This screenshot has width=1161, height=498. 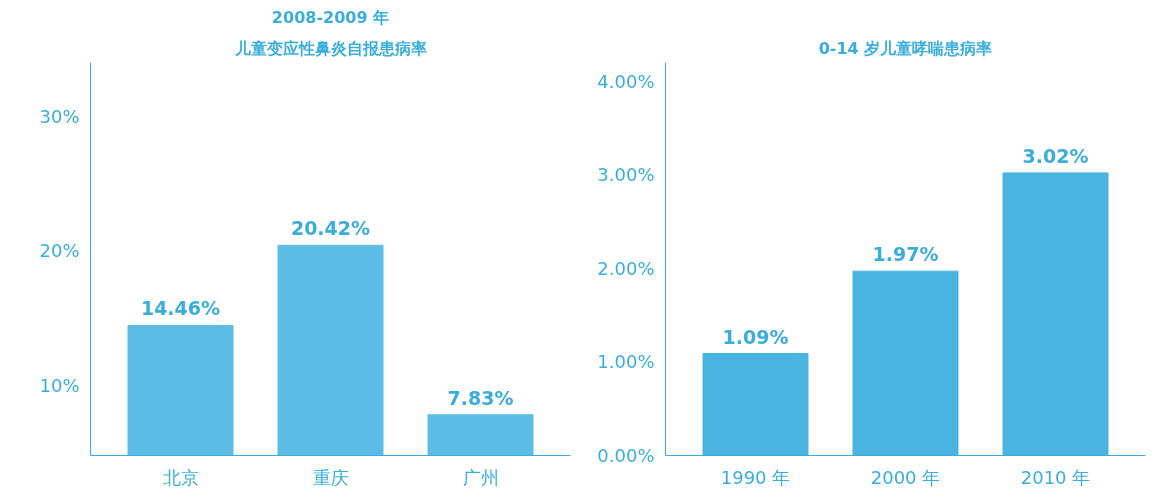 I want to click on data-label: 20.42%, so click(x=330, y=228).